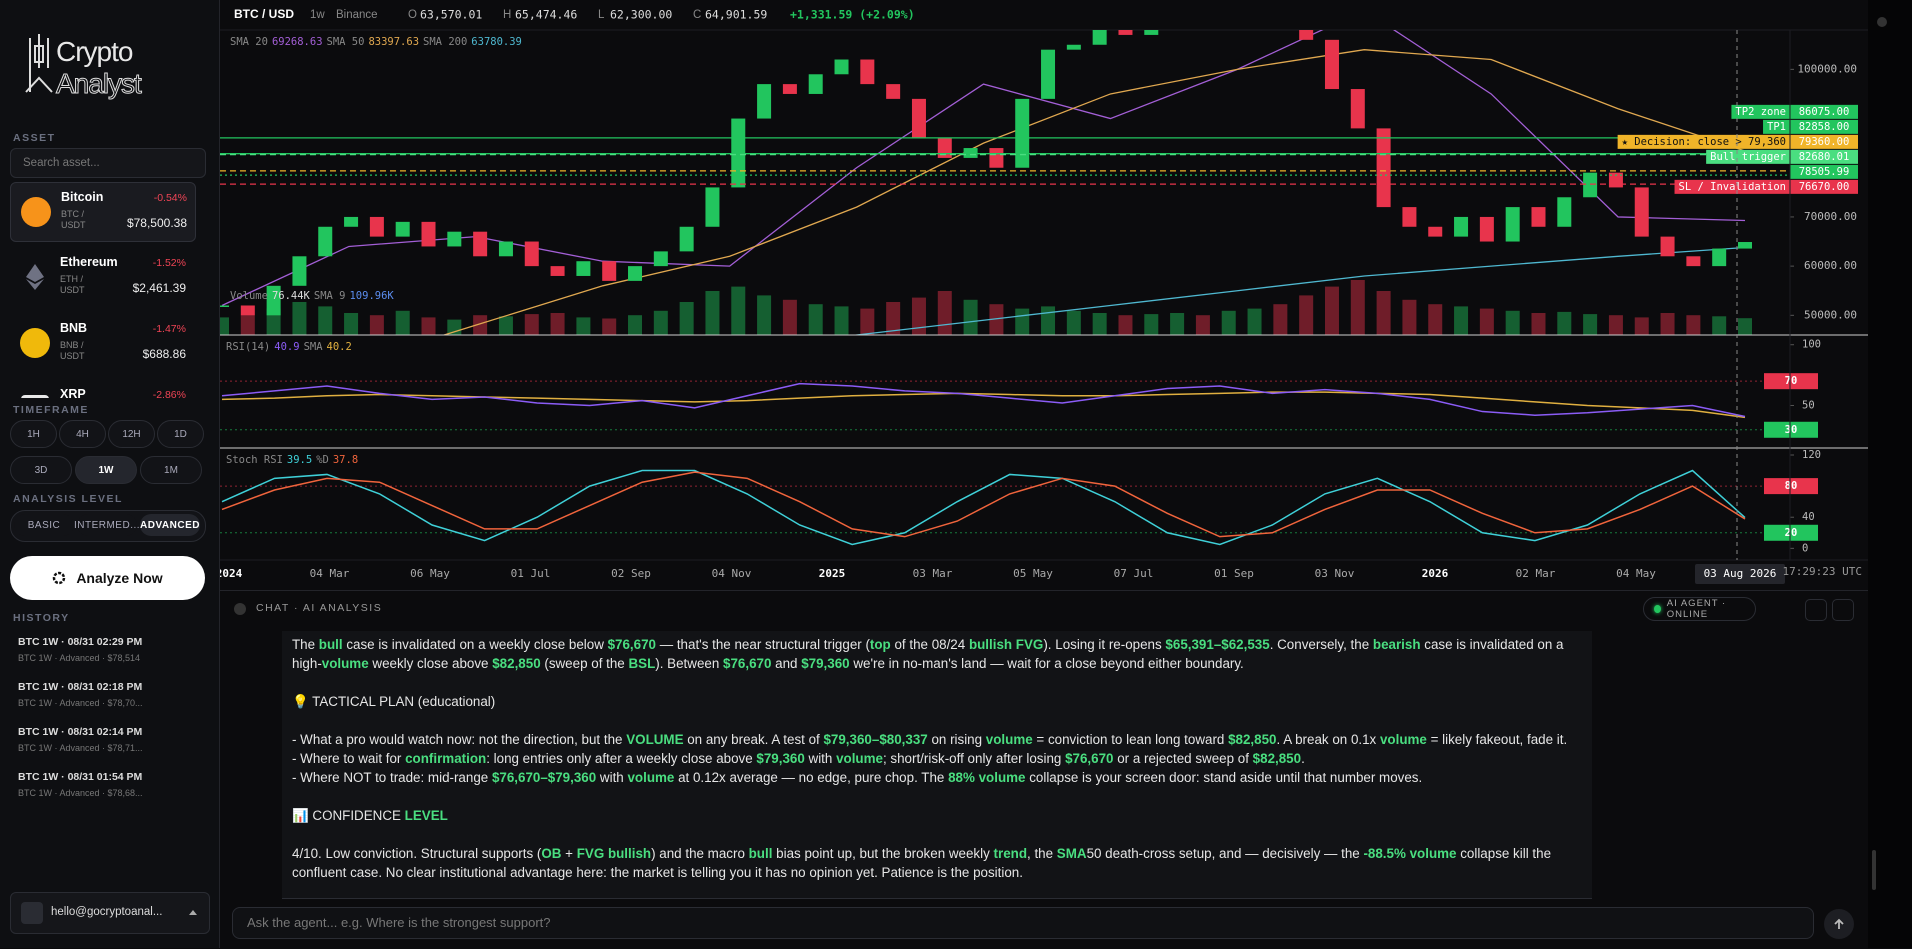  I want to click on chat-icon, so click(240, 609).